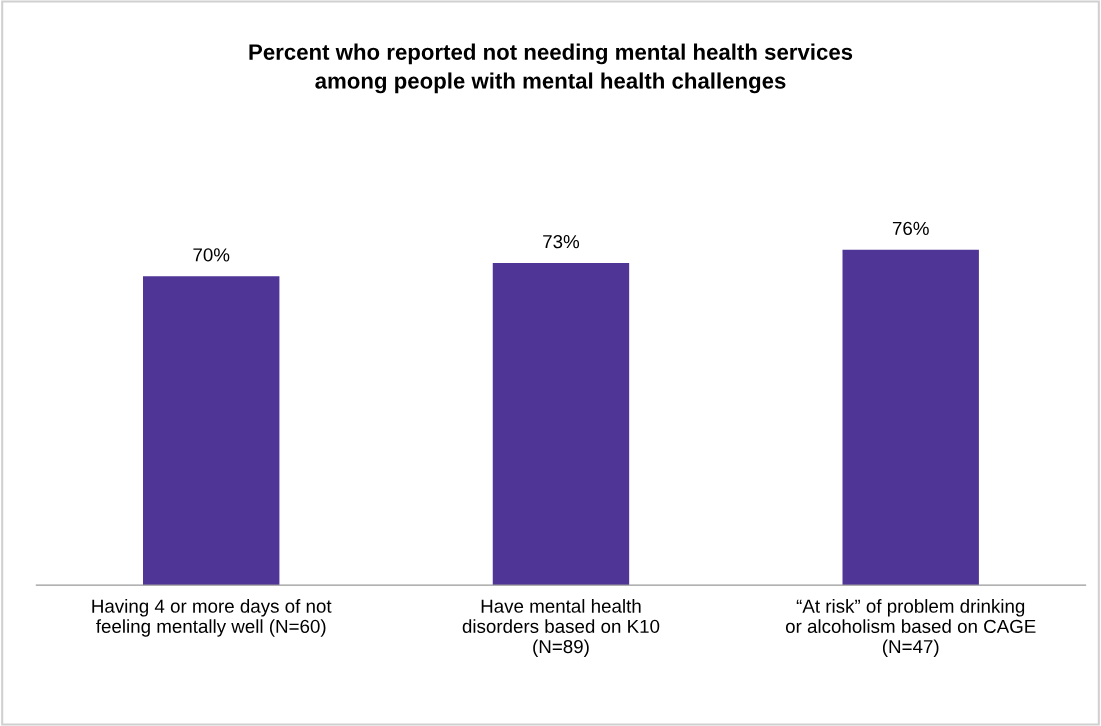 This screenshot has width=1101, height=726. Describe the element at coordinates (910, 628) in the screenshot. I see `x-tick-label: “At risk” of problem drinking or alcoholism based on CAGE (N=47)` at that location.